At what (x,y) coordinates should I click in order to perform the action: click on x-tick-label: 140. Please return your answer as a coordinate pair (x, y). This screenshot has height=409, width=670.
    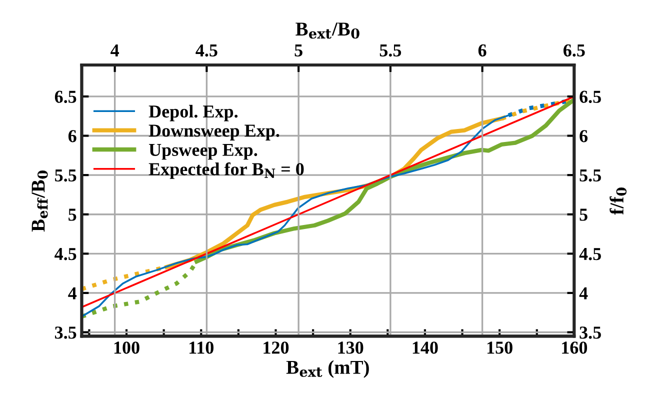
    Looking at the image, I should click on (425, 348).